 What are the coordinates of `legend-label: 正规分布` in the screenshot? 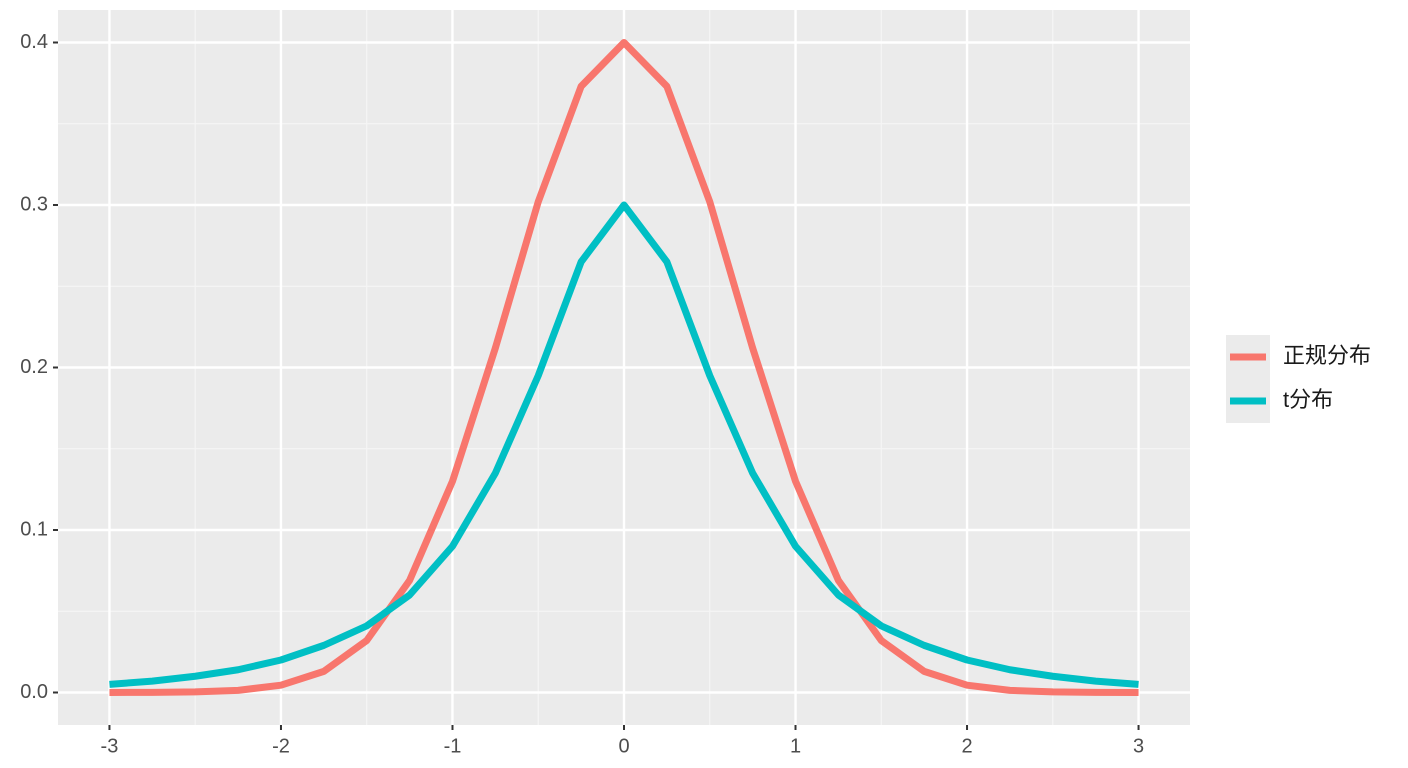 It's located at (1327, 355).